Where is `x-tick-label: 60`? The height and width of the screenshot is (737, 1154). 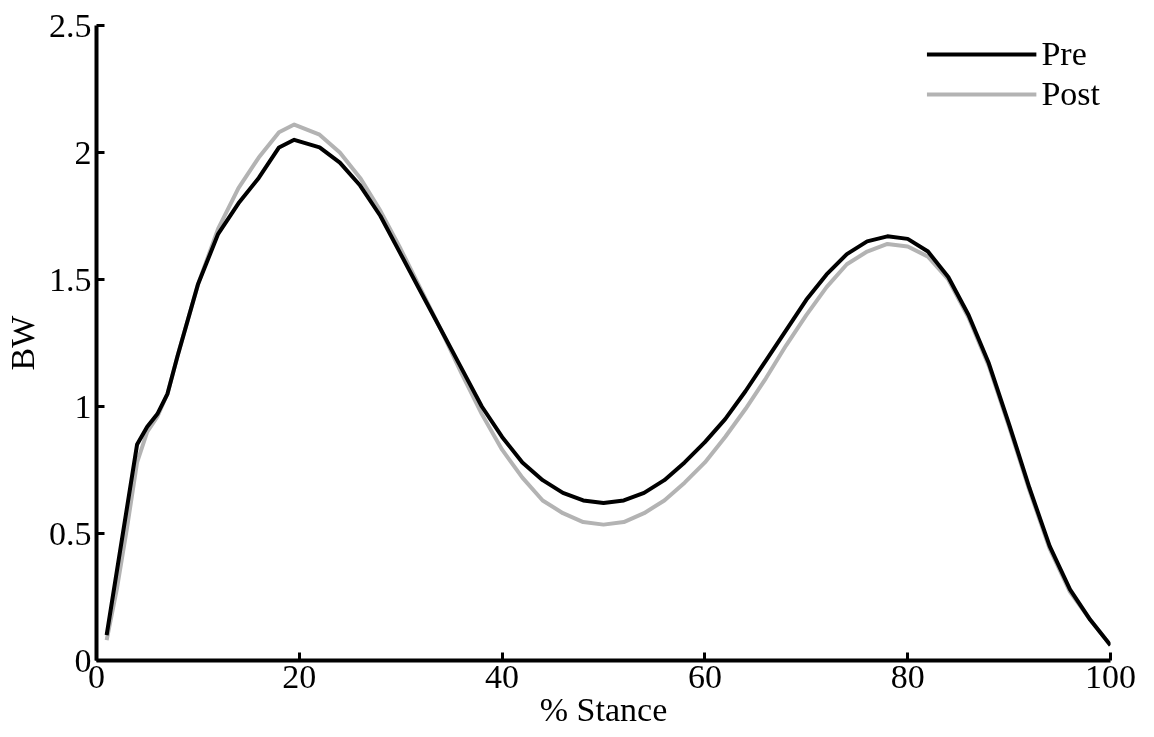 x-tick-label: 60 is located at coordinates (704, 676).